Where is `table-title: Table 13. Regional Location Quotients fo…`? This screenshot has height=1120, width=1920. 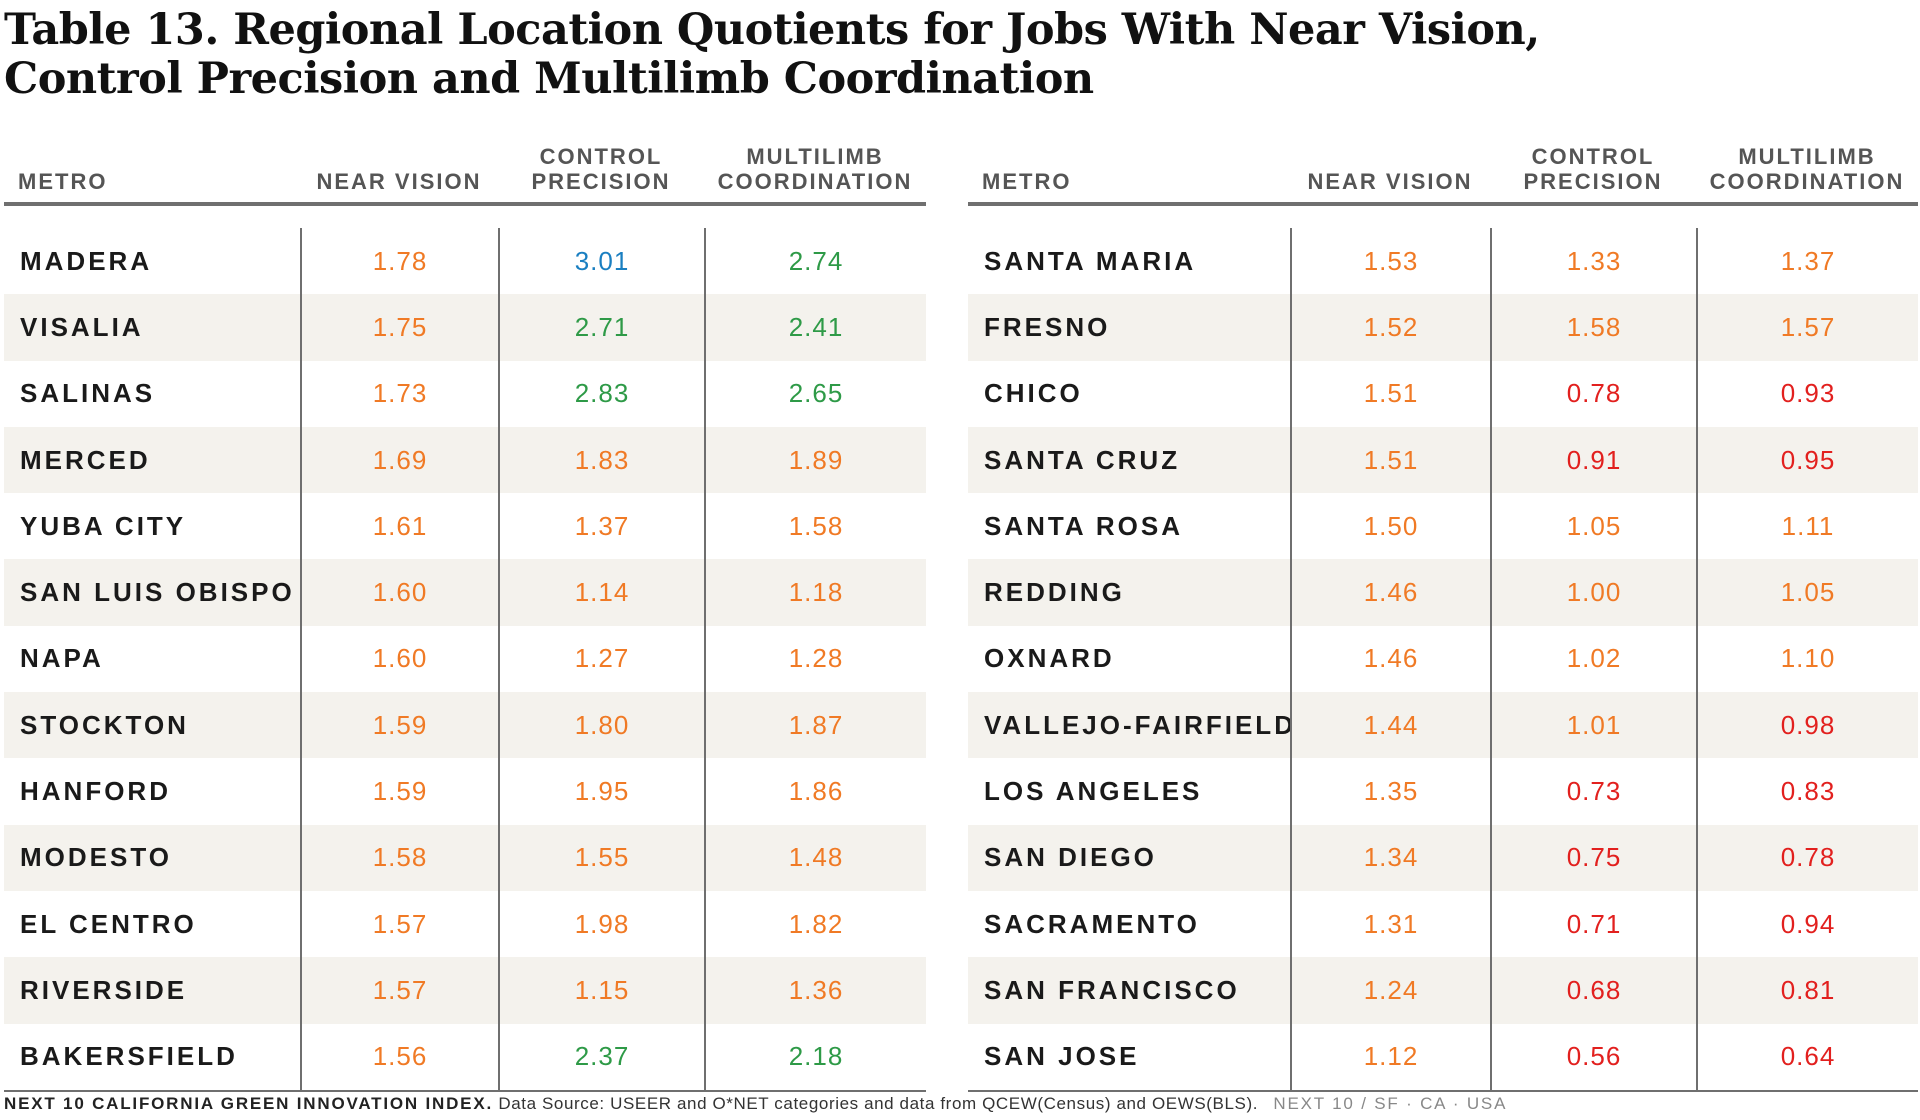
table-title: Table 13. Regional Location Quotients fo… is located at coordinates (772, 55).